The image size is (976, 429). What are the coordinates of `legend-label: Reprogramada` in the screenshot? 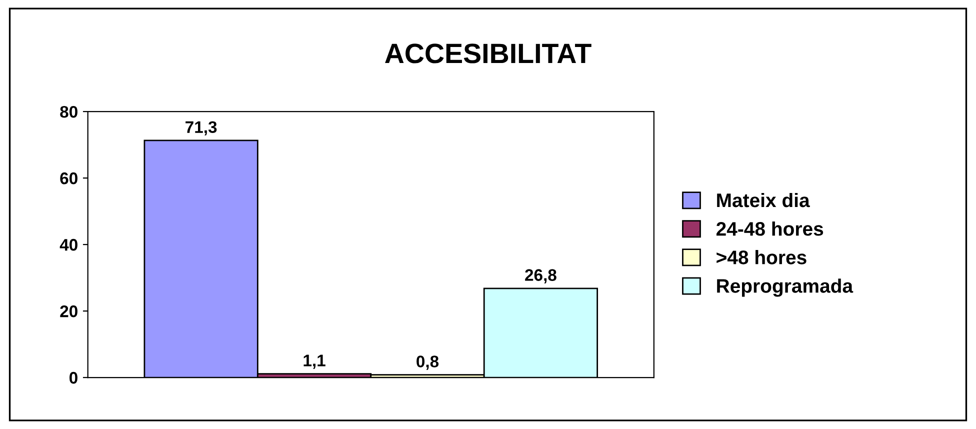 It's located at (785, 287).